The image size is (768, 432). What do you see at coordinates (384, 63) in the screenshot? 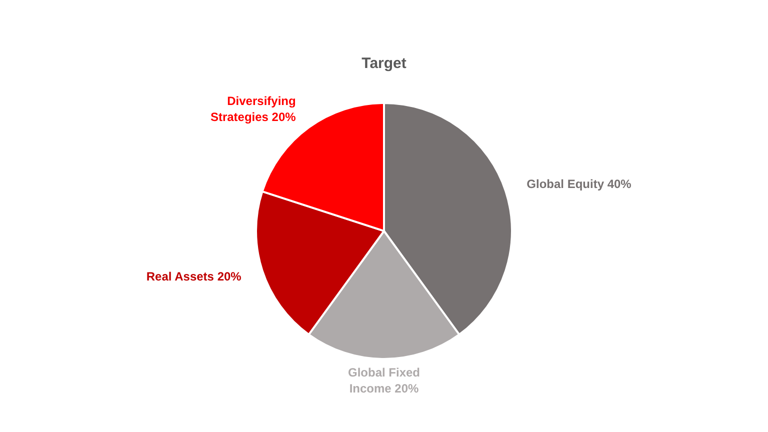
I see `chart-title: Target` at bounding box center [384, 63].